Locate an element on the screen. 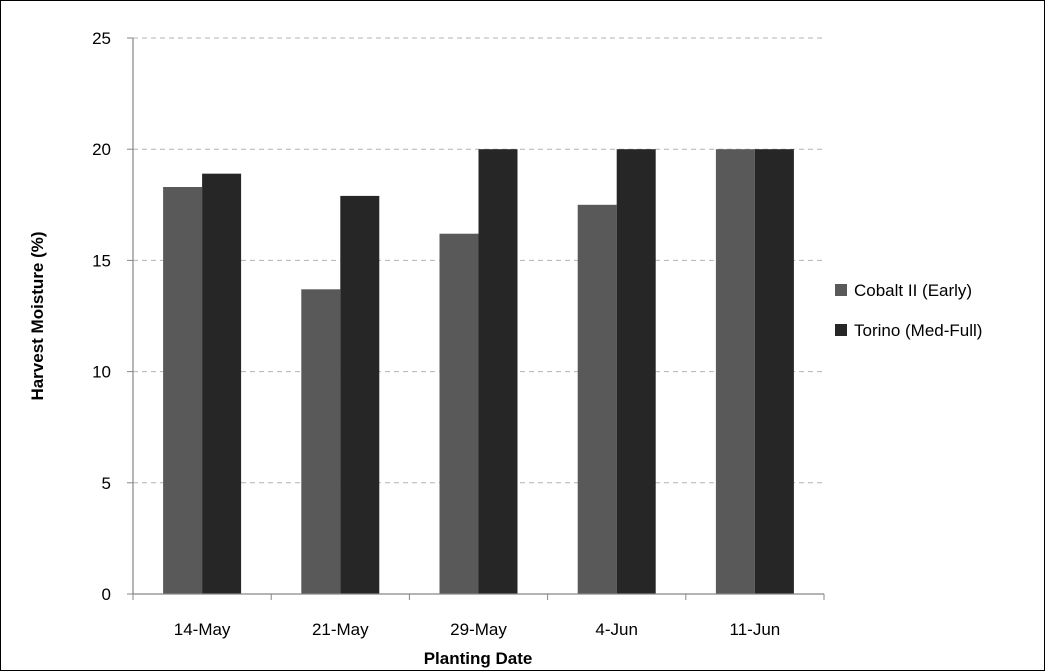 The width and height of the screenshot is (1045, 672). bar-cobalt-21-May is located at coordinates (321, 441).